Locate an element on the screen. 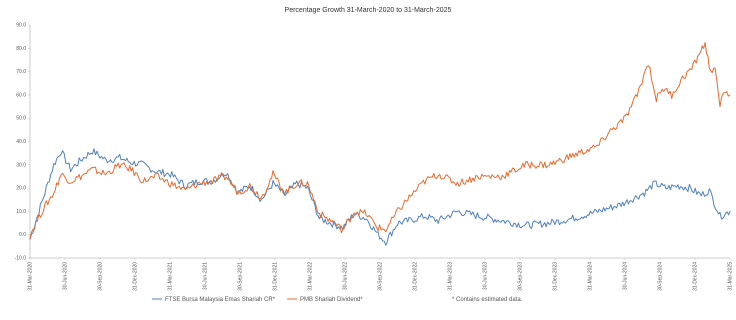 Image resolution: width=736 pixels, height=320 pixels. y-tick-label: -10.0 is located at coordinates (21, 259).